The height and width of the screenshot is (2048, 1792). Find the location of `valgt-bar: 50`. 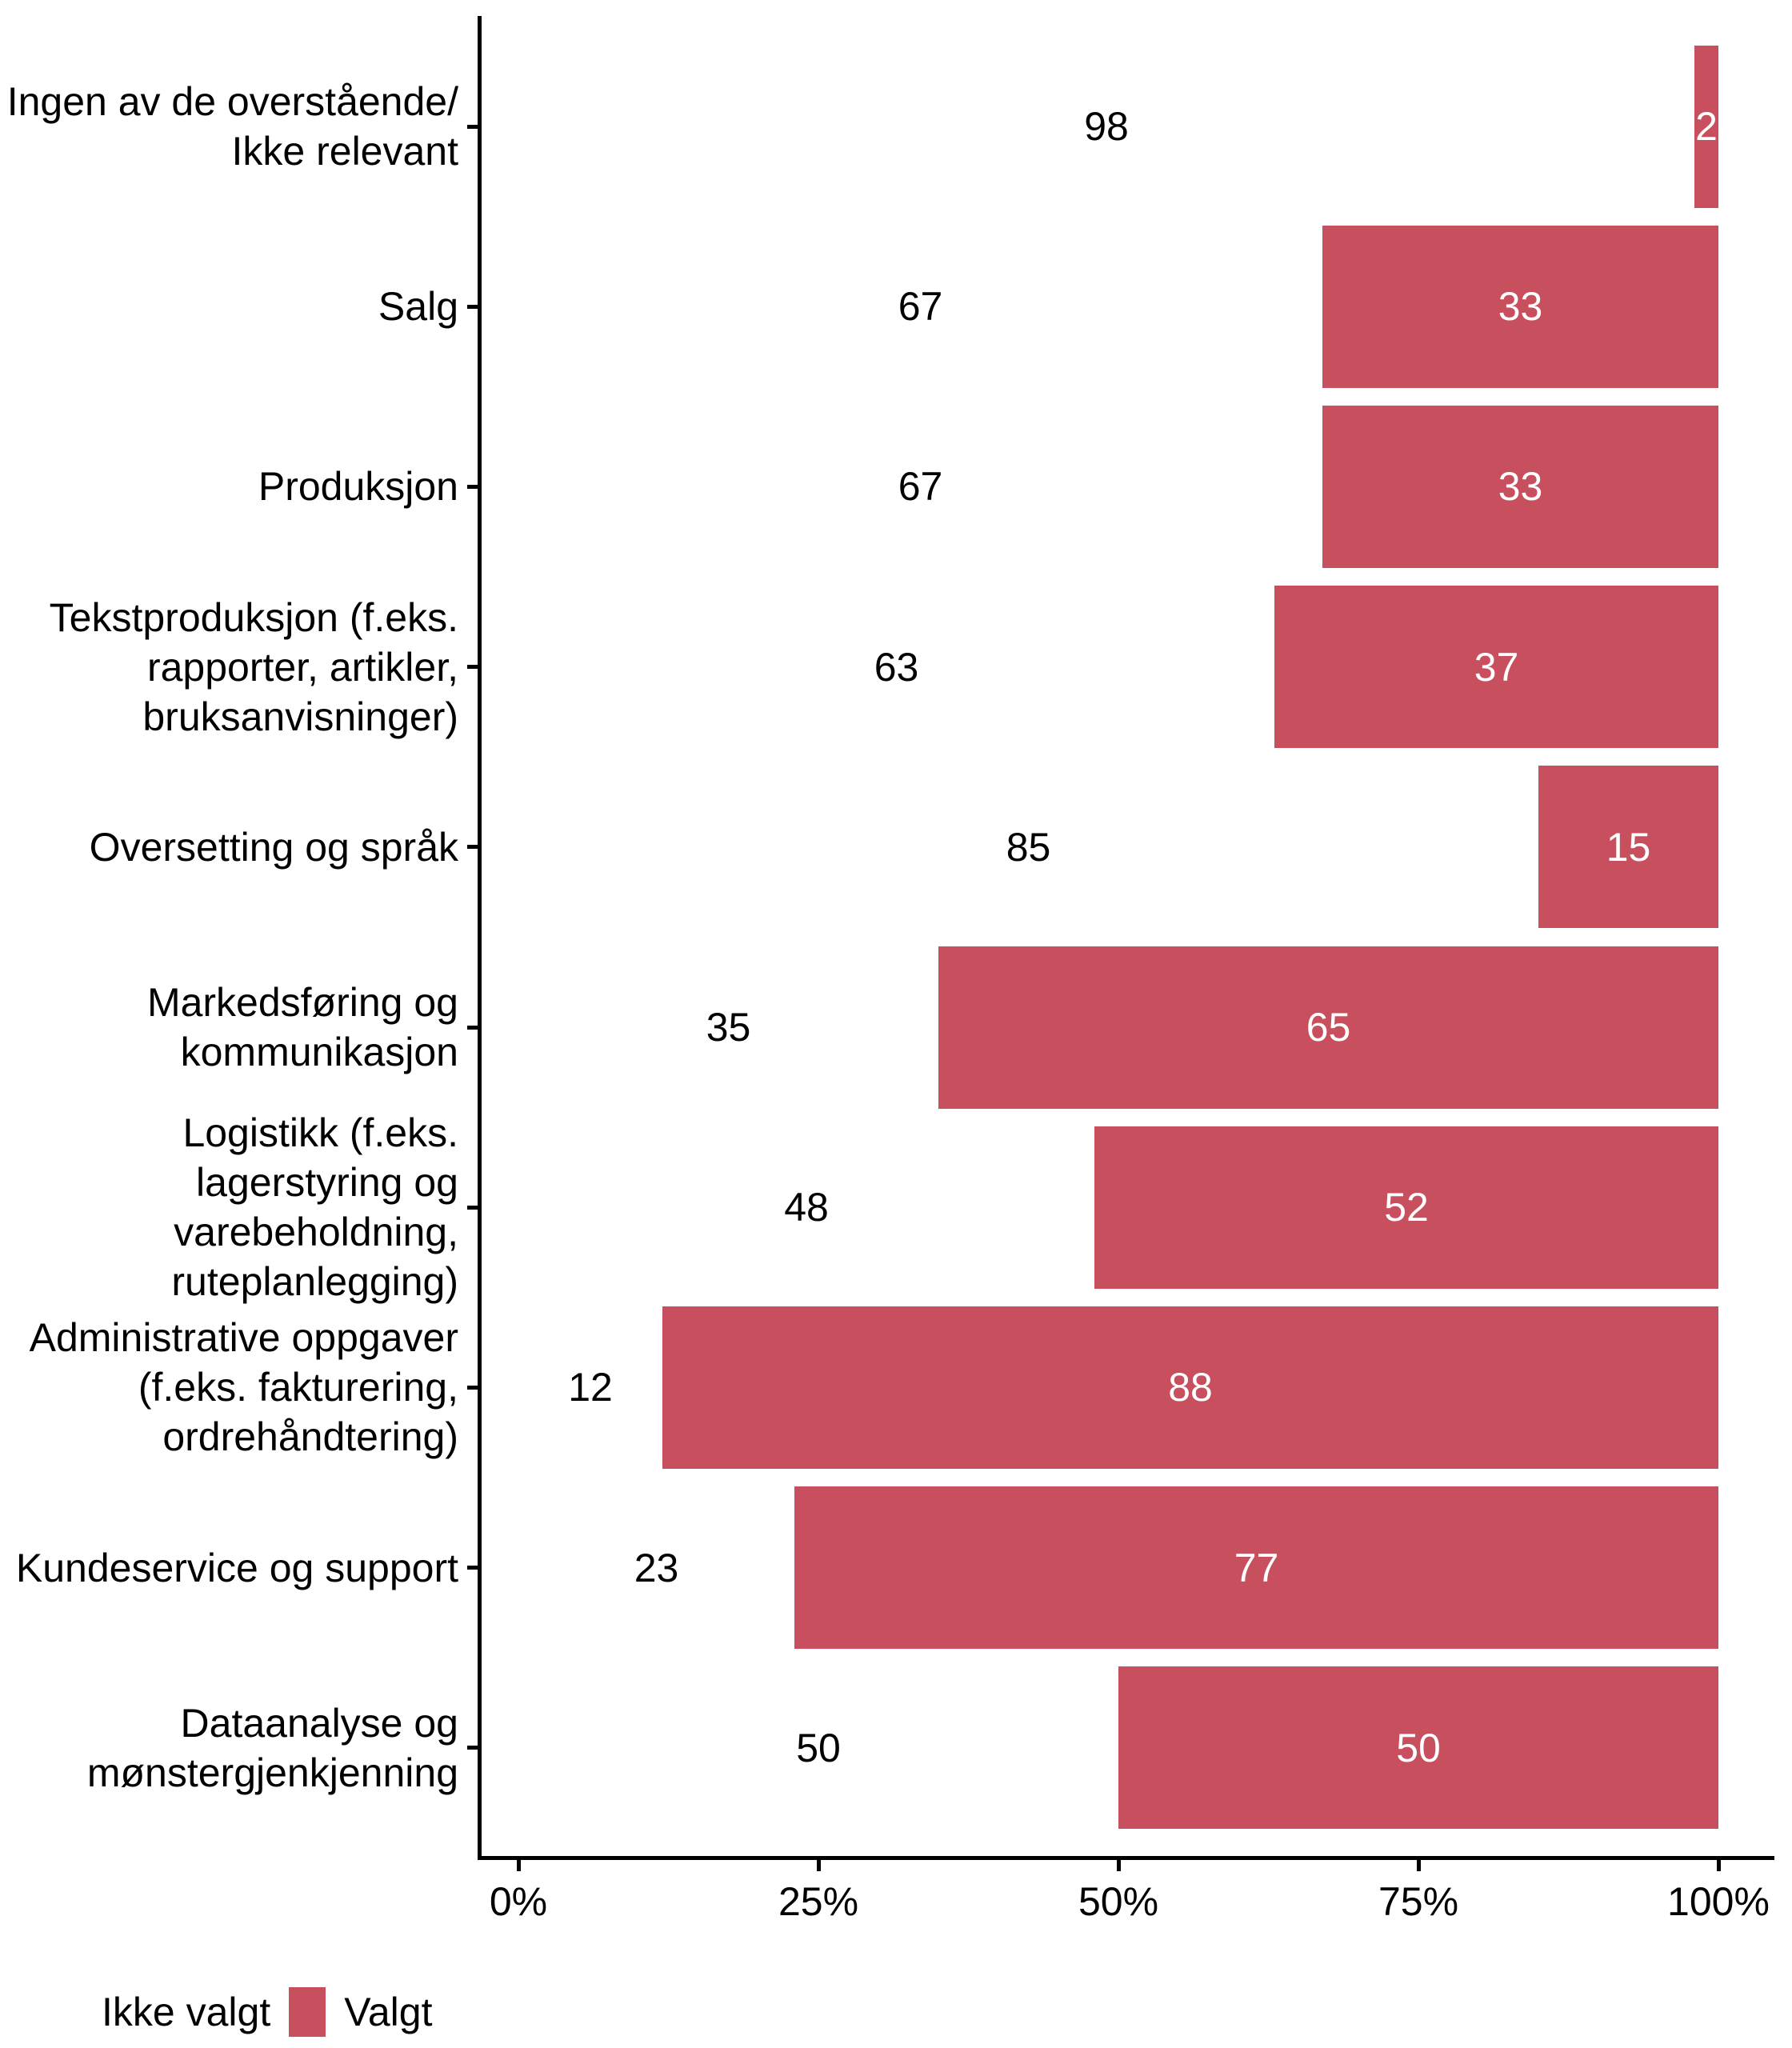

valgt-bar: 50 is located at coordinates (1418, 1748).